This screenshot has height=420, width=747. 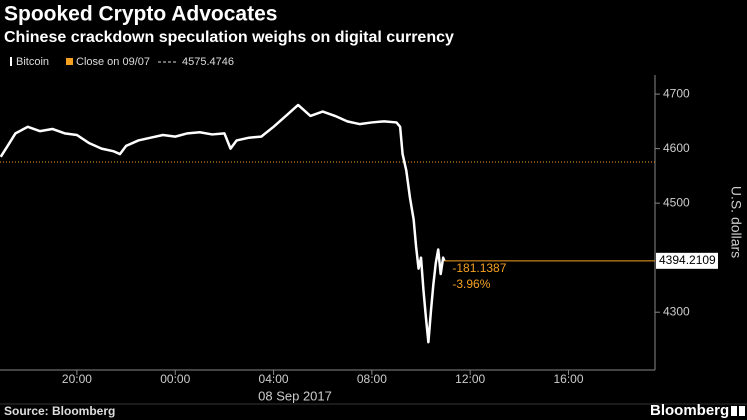 I want to click on change-pct-label: -3.96%, so click(x=471, y=284).